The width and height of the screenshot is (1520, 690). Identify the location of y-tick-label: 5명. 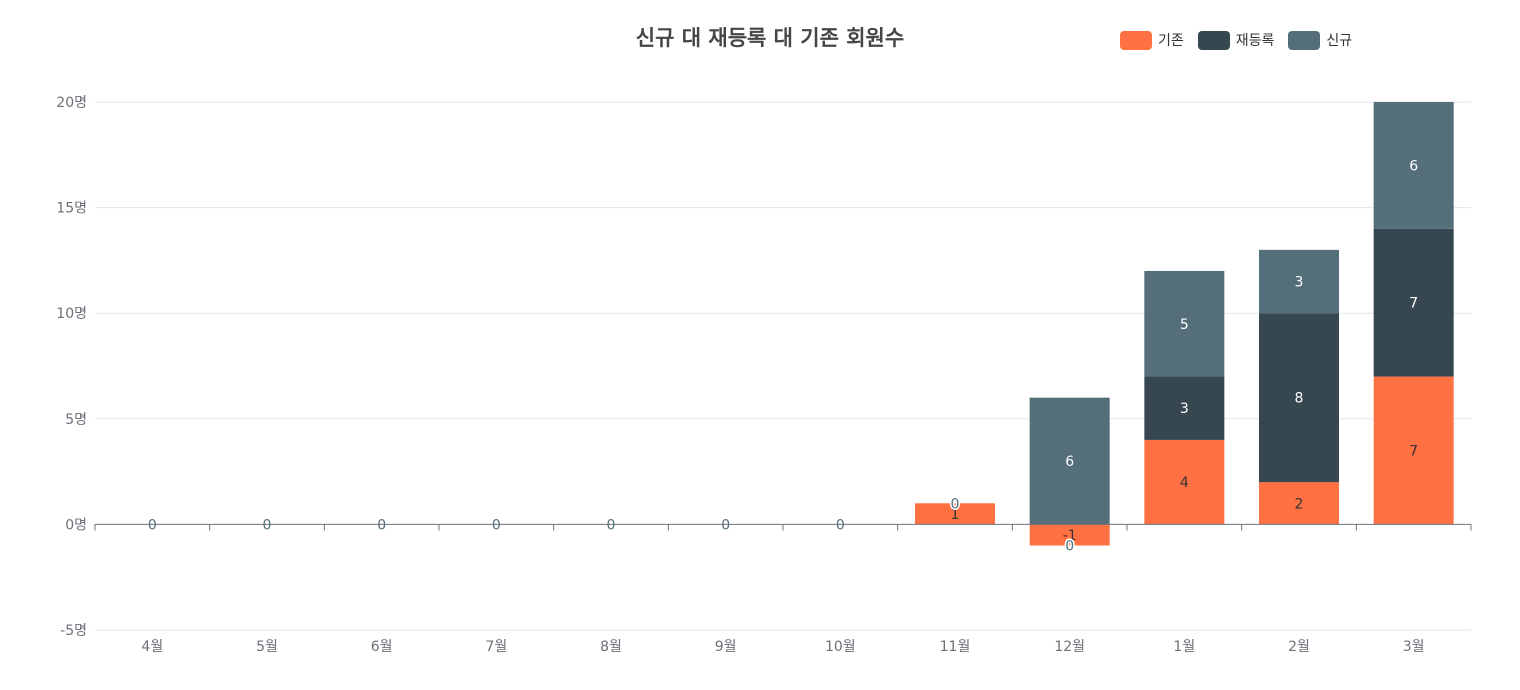
(76, 420).